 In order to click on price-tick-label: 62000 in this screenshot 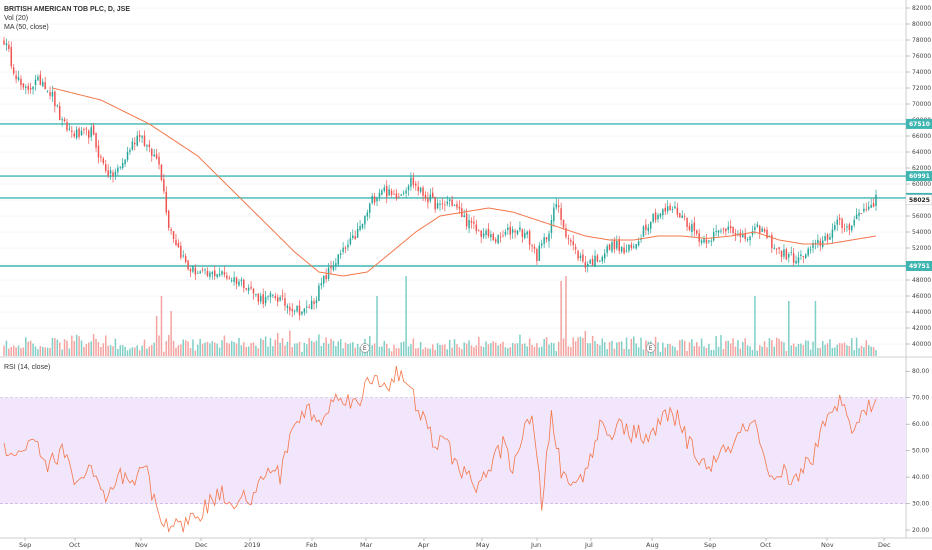, I will do `click(921, 168)`.